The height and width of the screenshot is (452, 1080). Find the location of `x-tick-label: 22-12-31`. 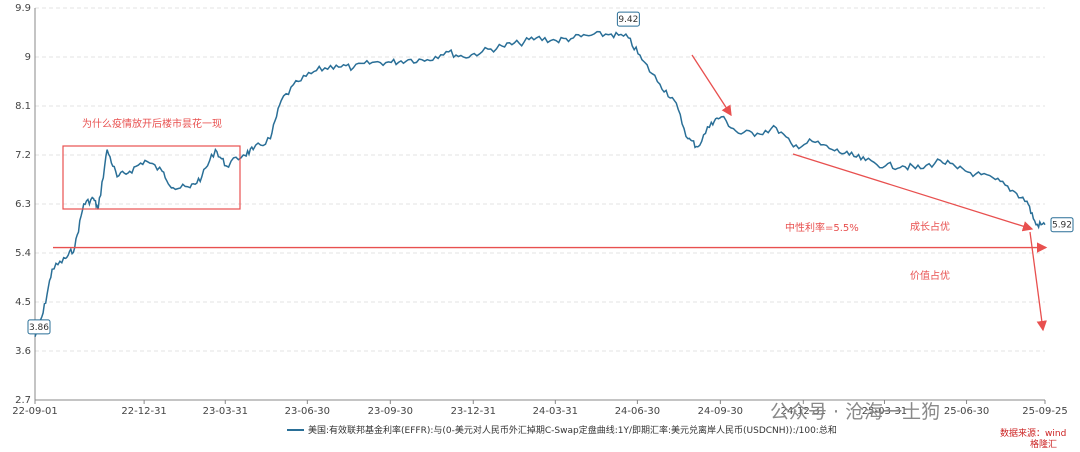

x-tick-label: 22-12-31 is located at coordinates (143, 411).